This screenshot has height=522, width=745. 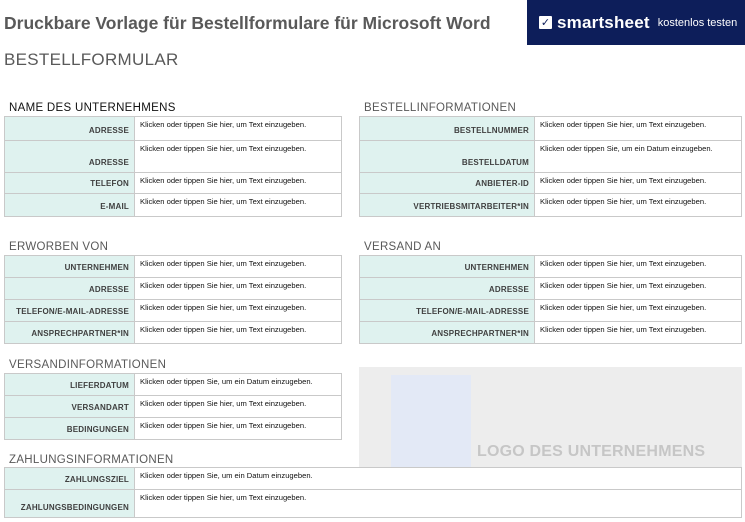 What do you see at coordinates (69, 183) in the screenshot?
I see `field-label: TELEFON` at bounding box center [69, 183].